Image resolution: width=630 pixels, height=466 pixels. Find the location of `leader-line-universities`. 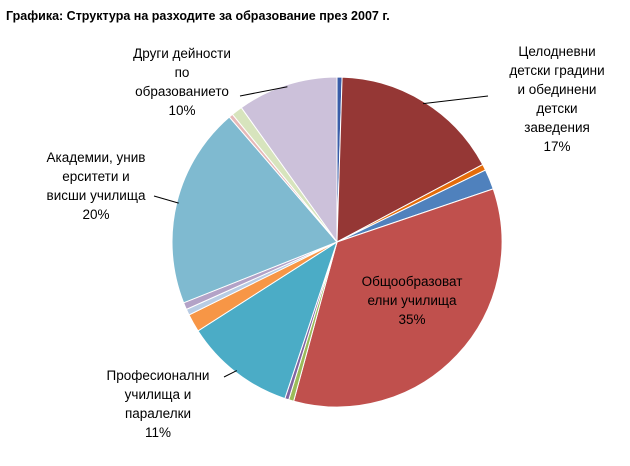

leader-line-universities is located at coordinates (166, 199).